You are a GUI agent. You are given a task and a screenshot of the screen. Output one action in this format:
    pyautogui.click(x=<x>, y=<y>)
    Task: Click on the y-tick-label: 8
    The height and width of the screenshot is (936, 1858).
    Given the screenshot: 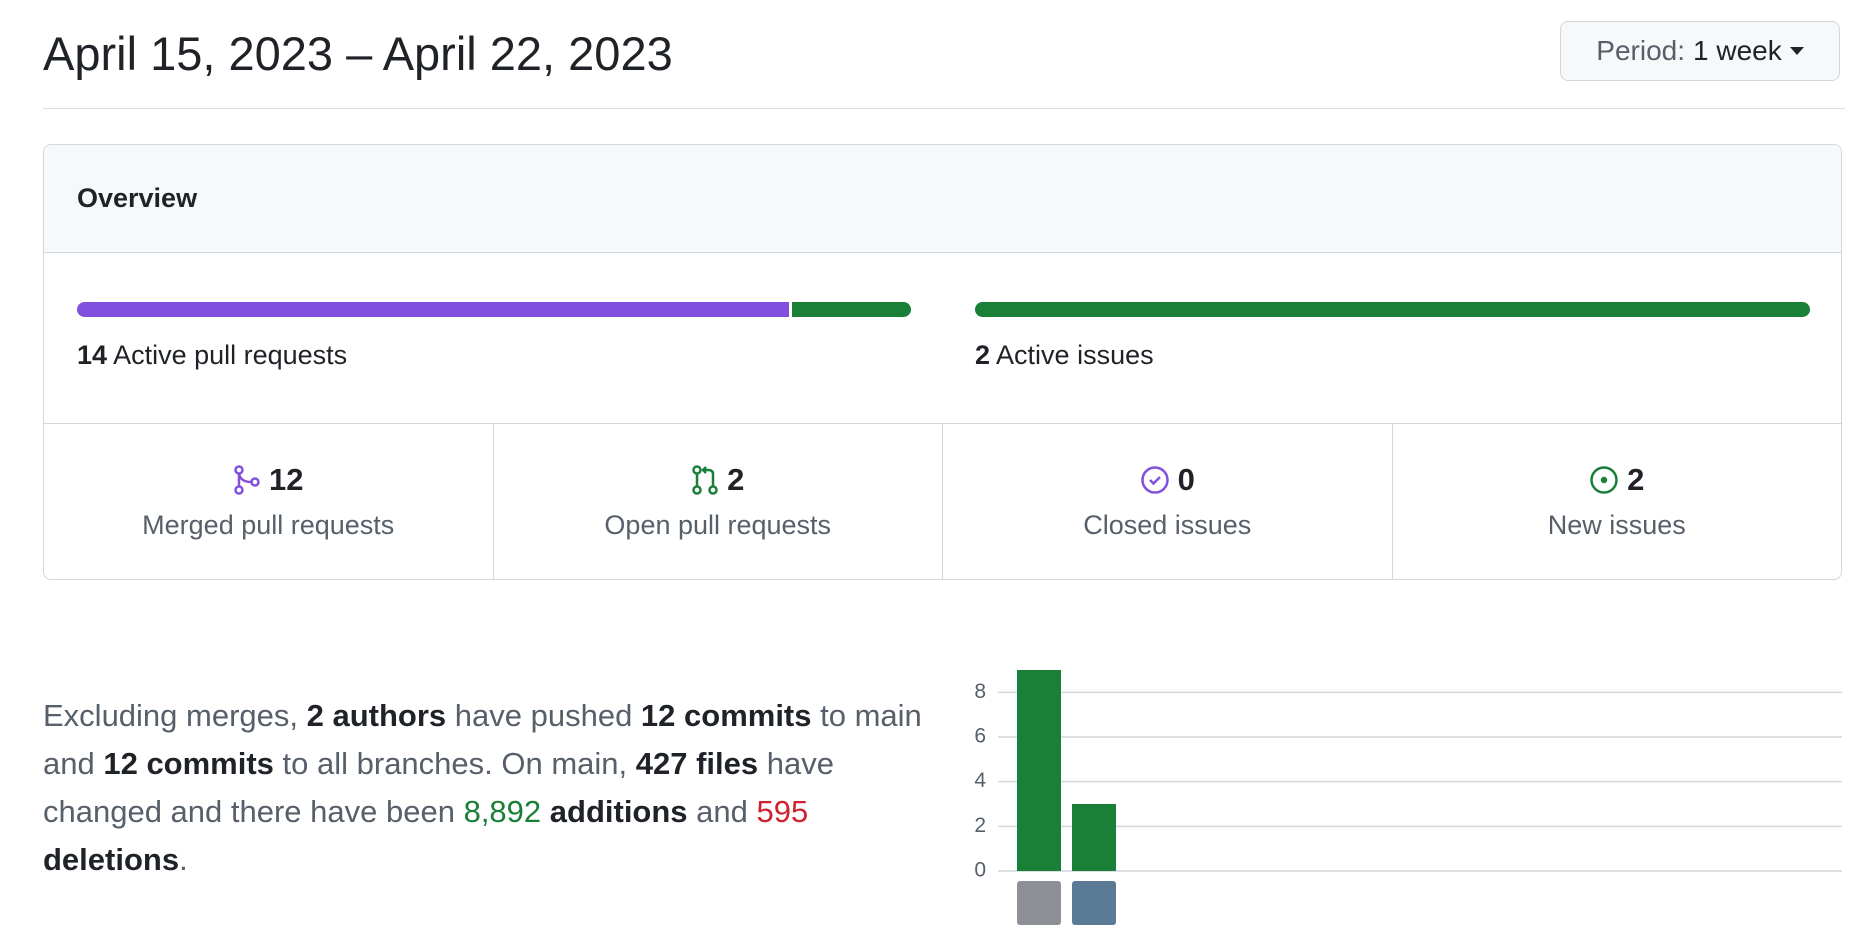 What is the action you would take?
    pyautogui.click(x=980, y=691)
    